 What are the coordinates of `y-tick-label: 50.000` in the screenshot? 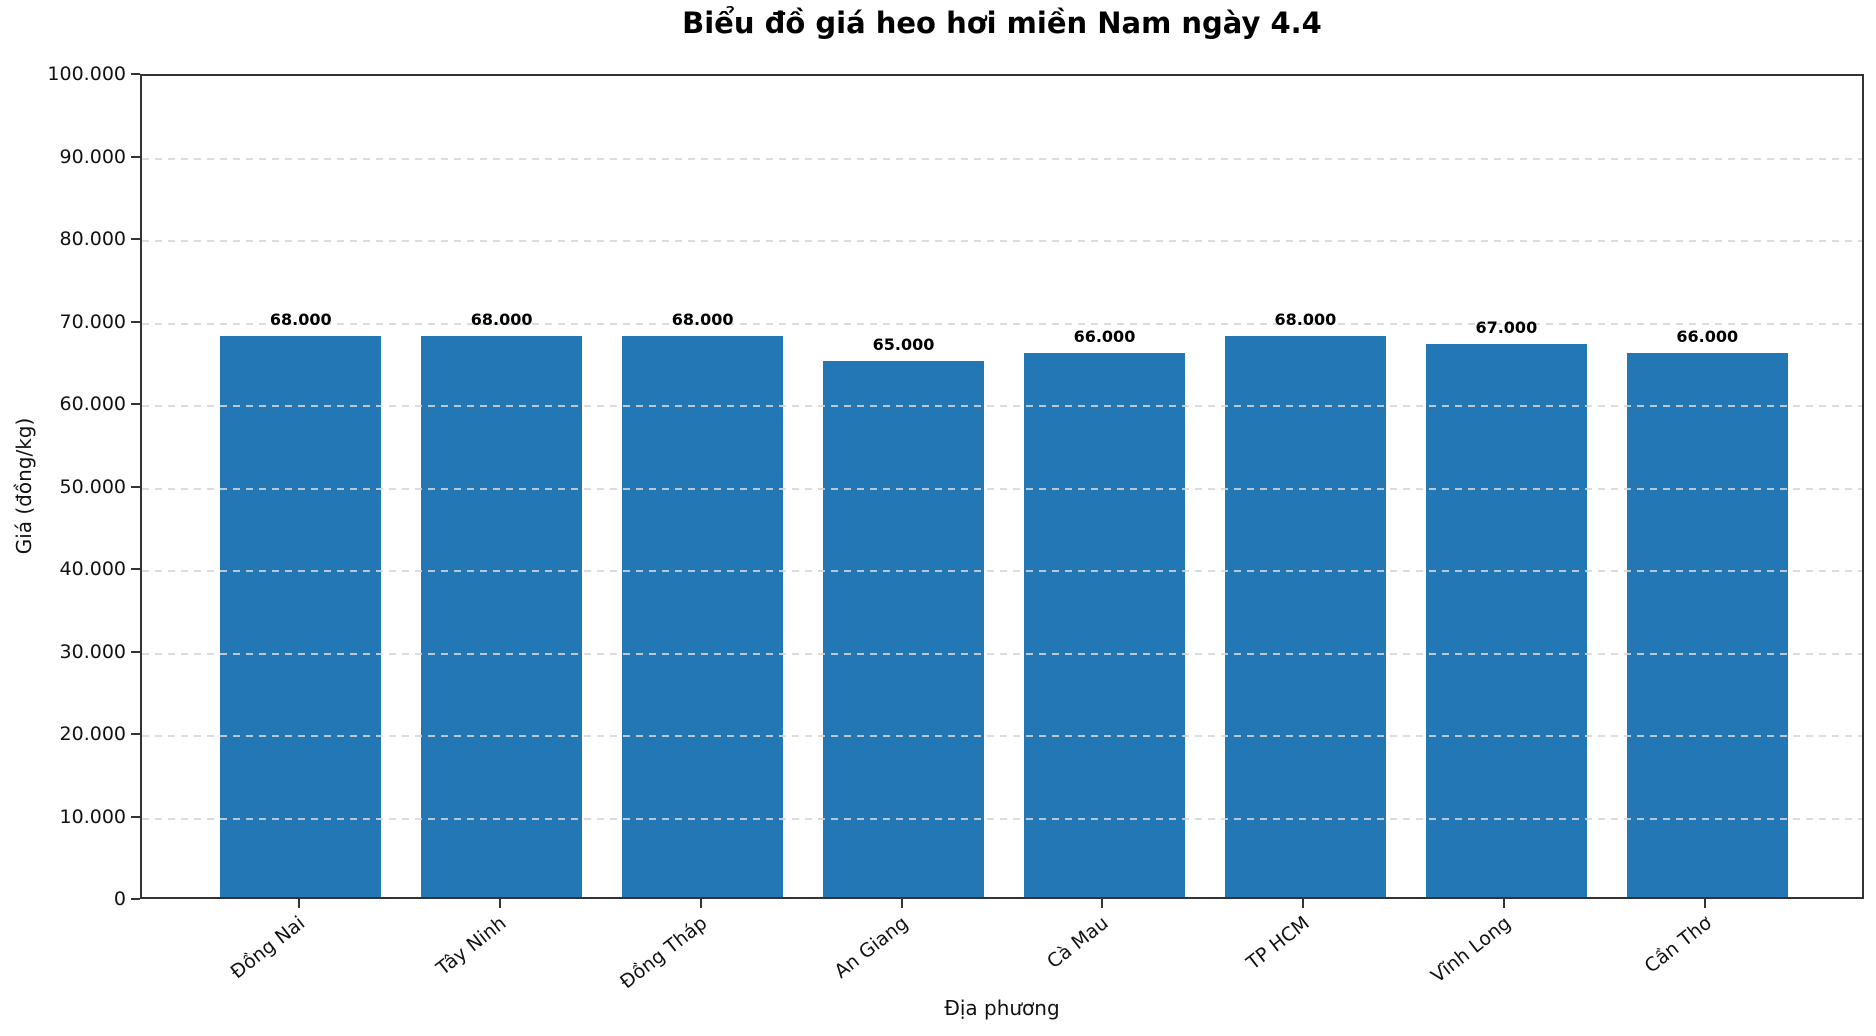 It's located at (92, 486).